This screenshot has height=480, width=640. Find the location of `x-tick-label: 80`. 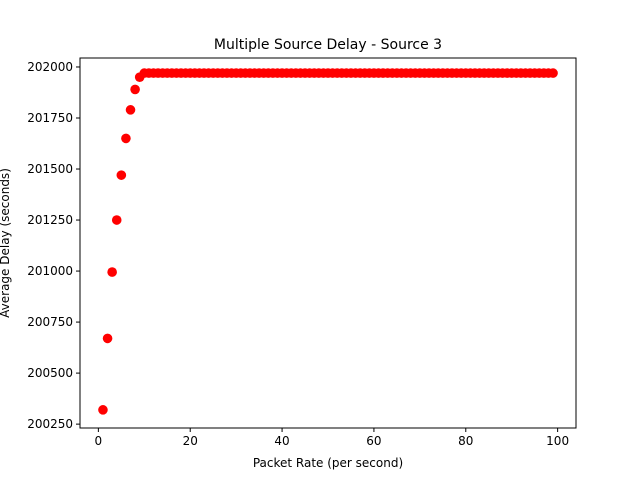

x-tick-label: 80 is located at coordinates (465, 441).